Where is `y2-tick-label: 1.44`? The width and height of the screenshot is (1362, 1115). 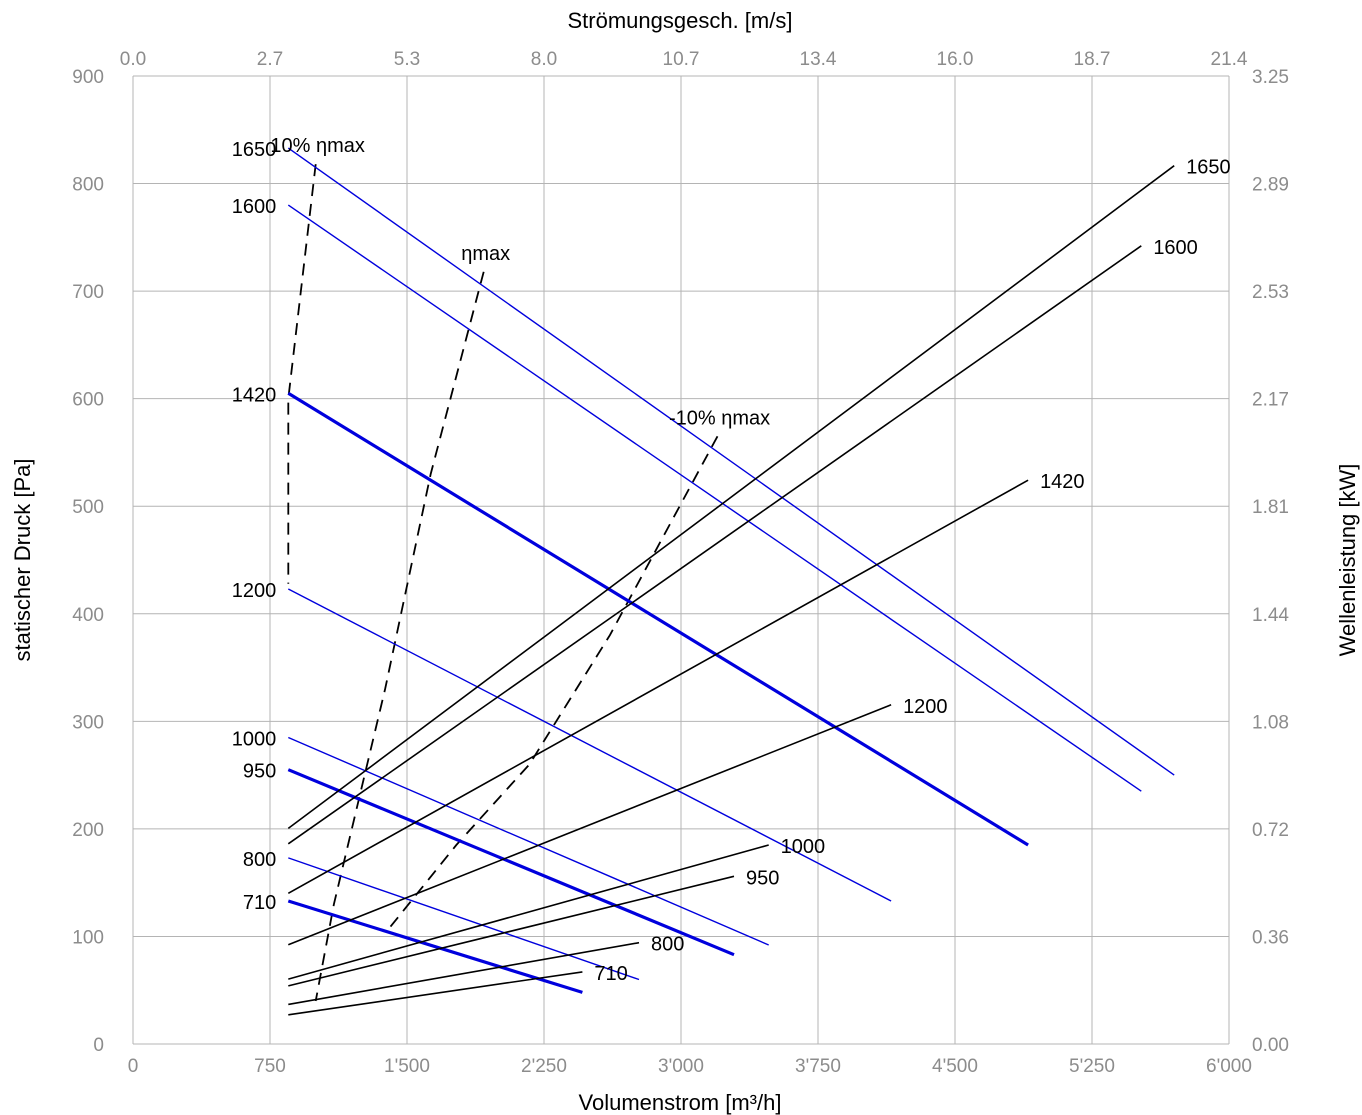
y2-tick-label: 1.44 is located at coordinates (1270, 615).